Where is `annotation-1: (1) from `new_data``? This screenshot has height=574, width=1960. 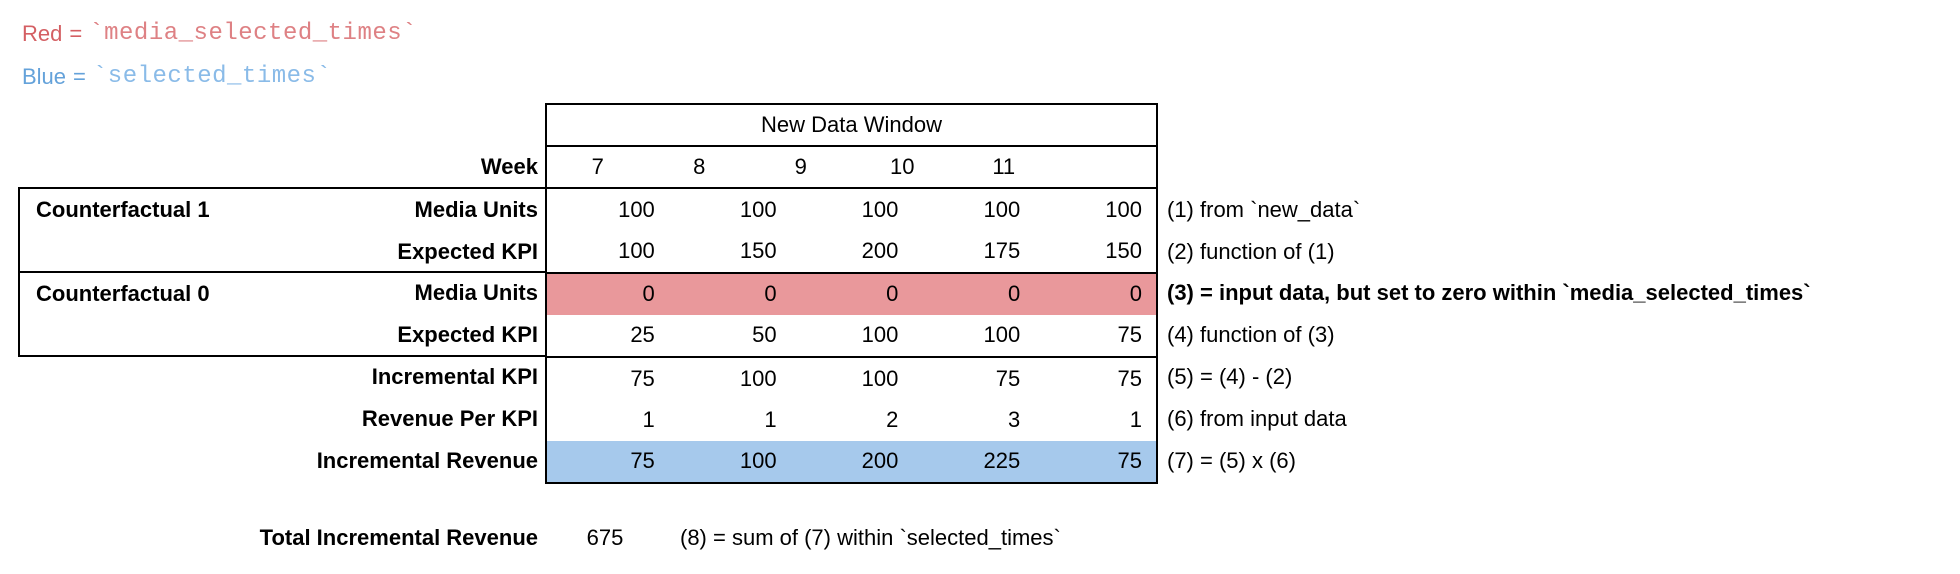 annotation-1: (1) from `new_data` is located at coordinates (1264, 209).